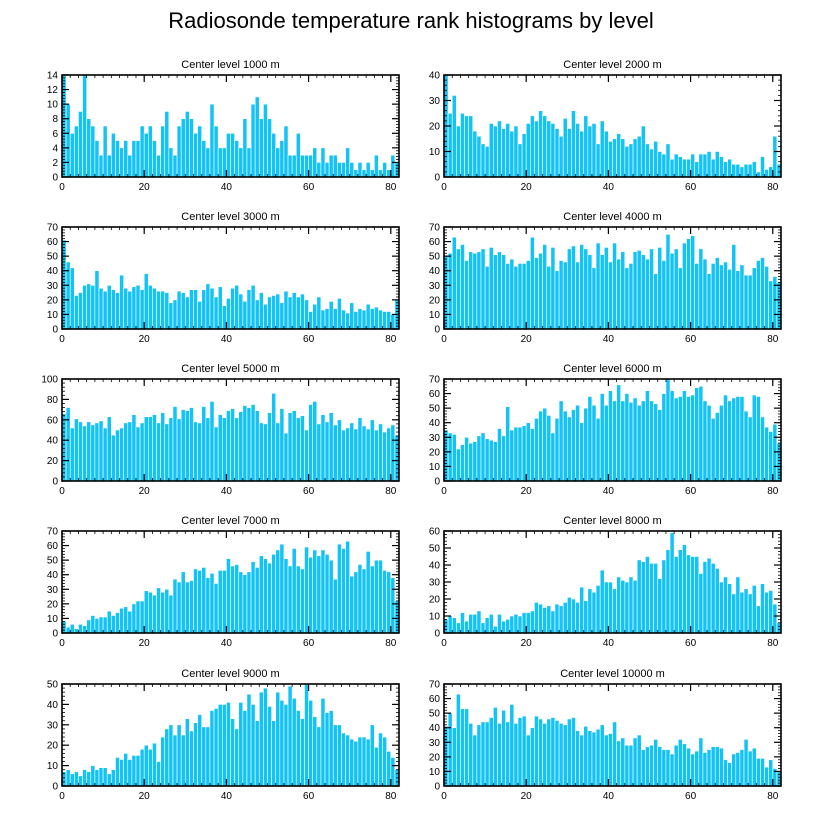 The height and width of the screenshot is (824, 822). Describe the element at coordinates (223, 126) in the screenshot. I see `rank-histogram-panel-0: Center level 1000 m 0 20 40 60 80 0 2 4 6 8 10 12 14` at that location.